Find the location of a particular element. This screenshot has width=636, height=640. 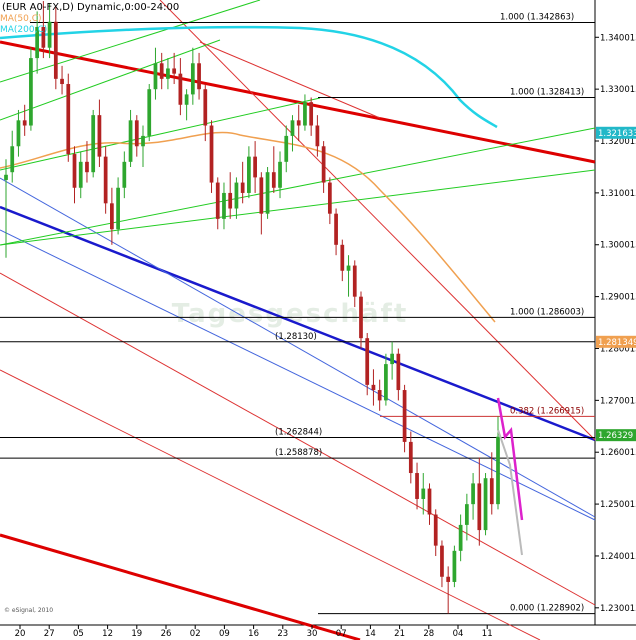

x-tick-label: 07 is located at coordinates (341, 634).